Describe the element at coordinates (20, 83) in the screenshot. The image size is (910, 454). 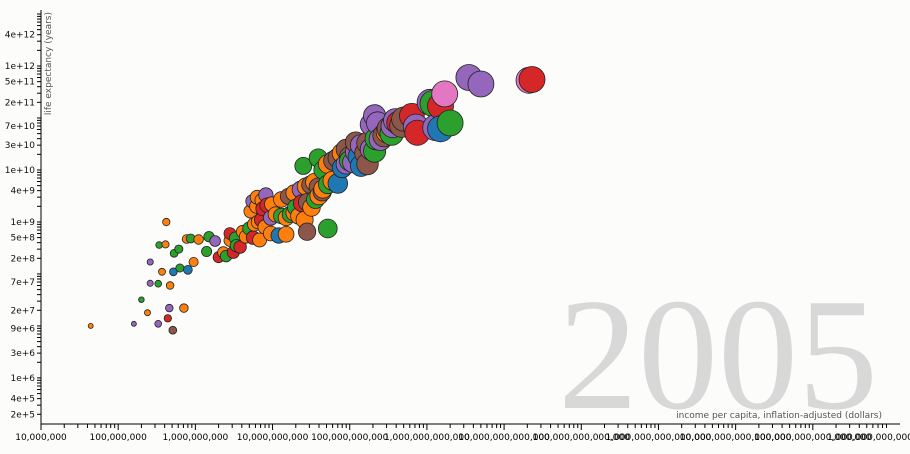
I see `y-tick-label: 5e+11` at that location.